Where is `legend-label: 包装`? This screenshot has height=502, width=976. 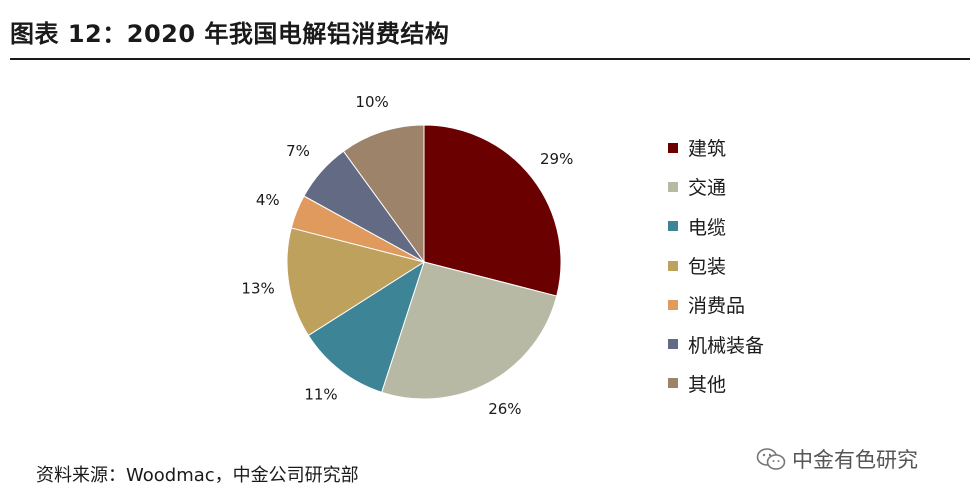 legend-label: 包装 is located at coordinates (707, 267).